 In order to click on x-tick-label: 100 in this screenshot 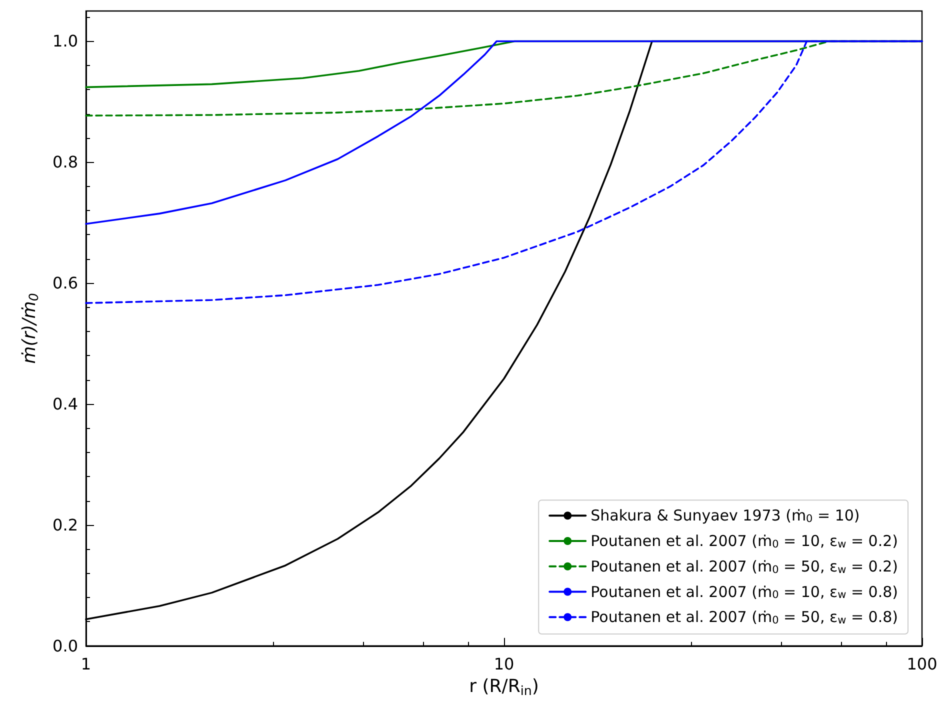, I will do `click(922, 664)`.